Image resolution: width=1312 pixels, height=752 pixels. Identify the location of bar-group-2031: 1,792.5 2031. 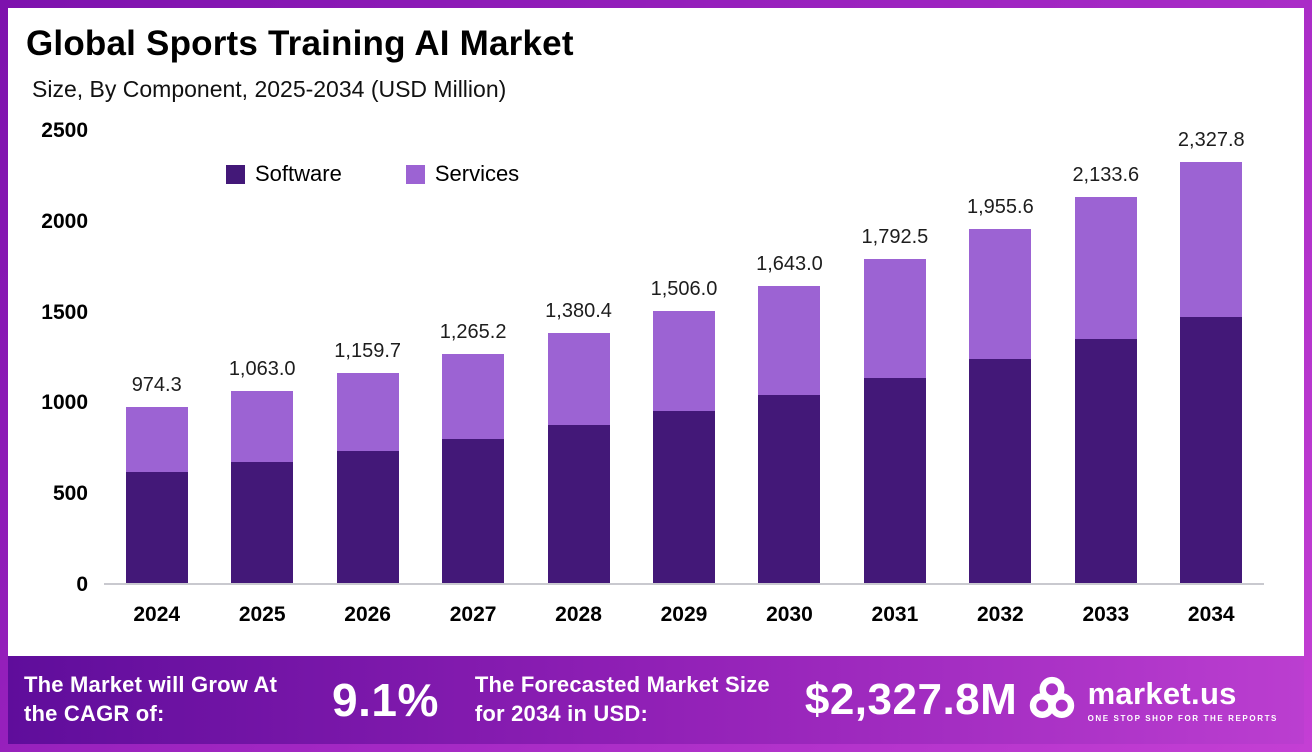
(894, 378).